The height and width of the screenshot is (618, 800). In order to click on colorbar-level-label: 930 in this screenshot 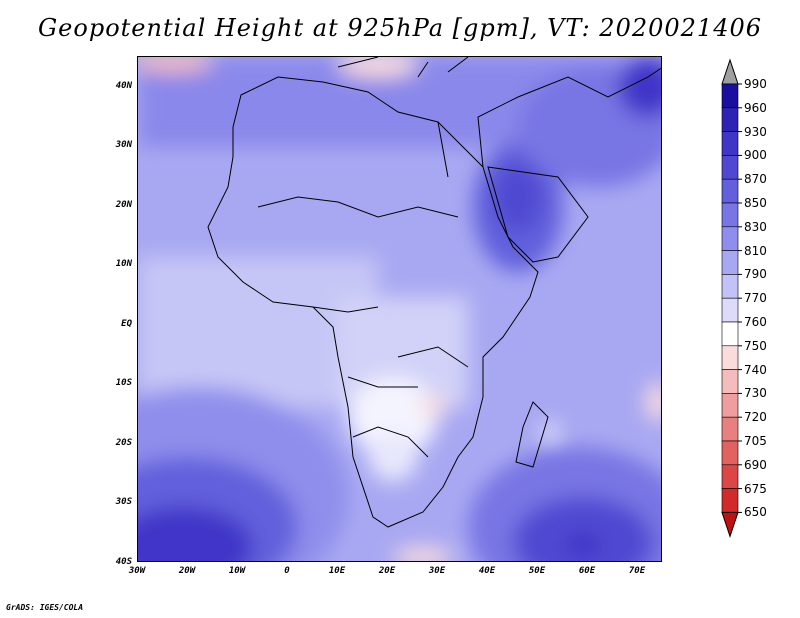, I will do `click(755, 131)`.